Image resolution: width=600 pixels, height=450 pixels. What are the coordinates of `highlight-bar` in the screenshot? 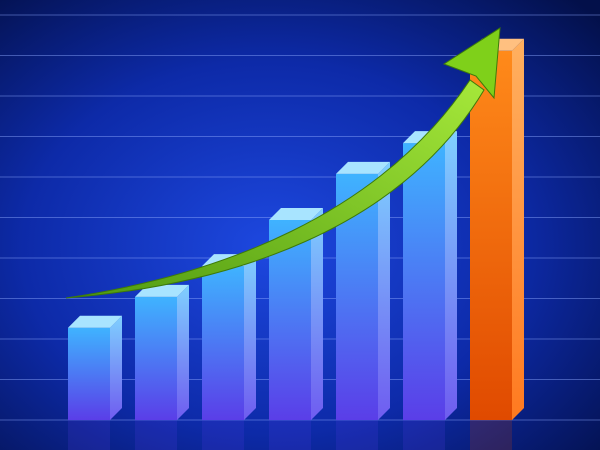 It's located at (497, 244).